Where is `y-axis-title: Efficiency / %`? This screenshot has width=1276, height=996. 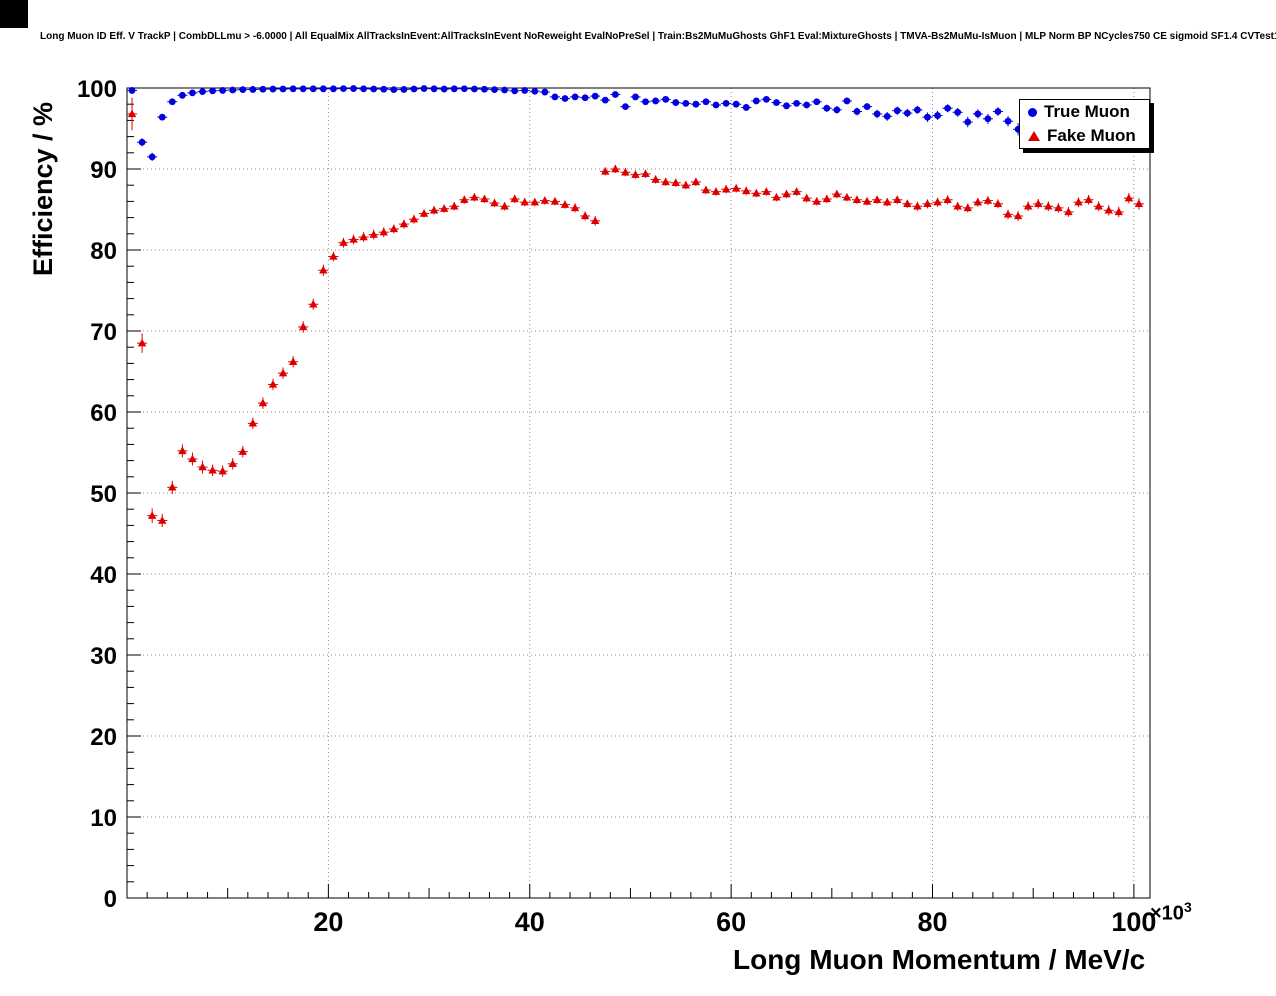 y-axis-title: Efficiency / % is located at coordinates (43, 188).